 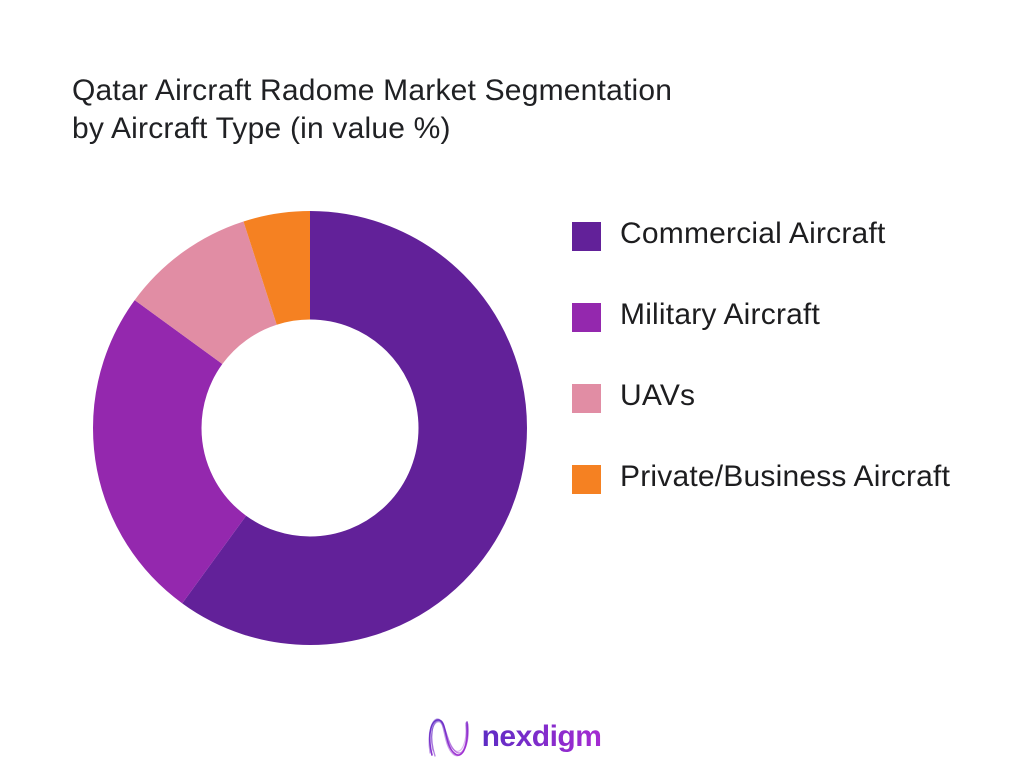 What do you see at coordinates (785, 476) in the screenshot?
I see `legend-label: Private/Business Aircraft` at bounding box center [785, 476].